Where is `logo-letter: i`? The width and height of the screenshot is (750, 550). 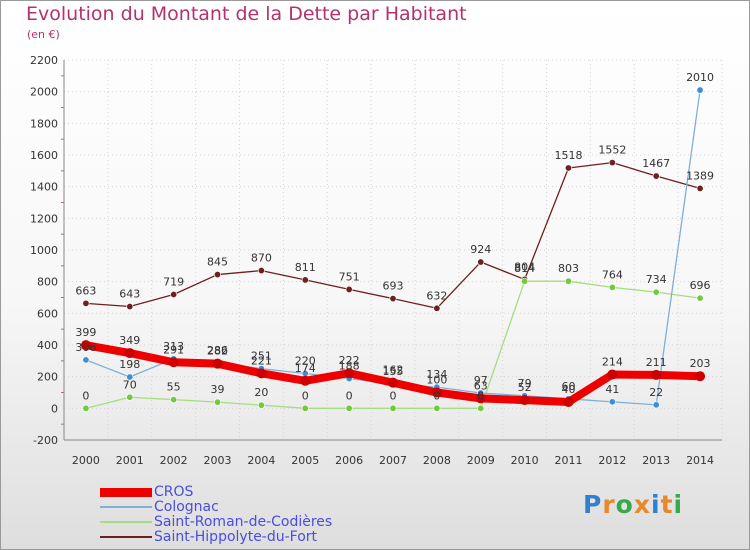 logo-letter: i is located at coordinates (656, 504).